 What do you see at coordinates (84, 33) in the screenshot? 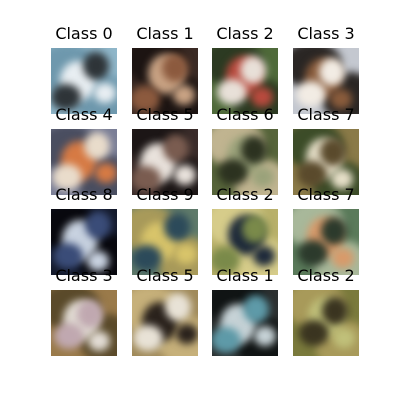
I see `tile-class-label: Class 0` at bounding box center [84, 33].